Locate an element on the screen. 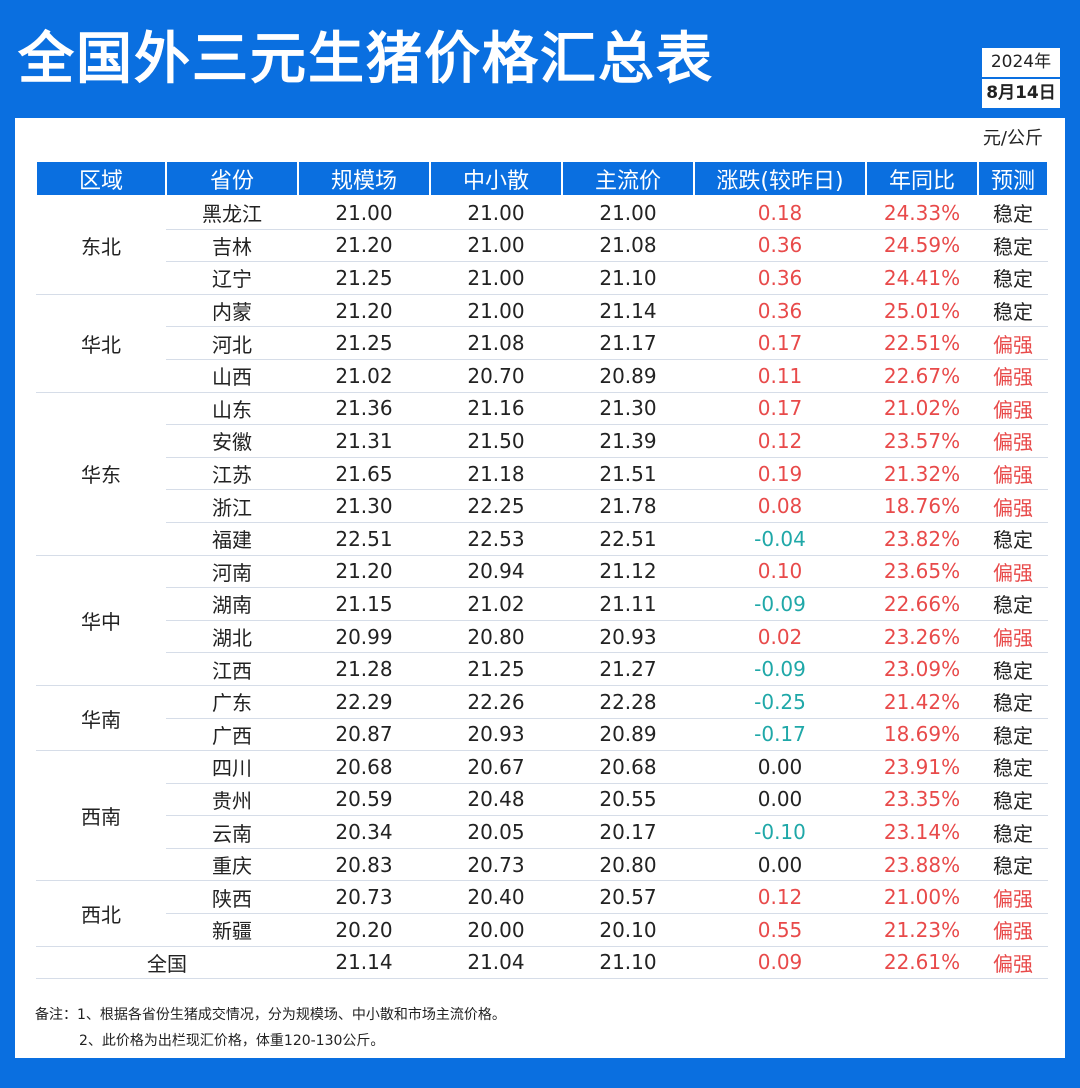  region-cell: 华东 is located at coordinates (101, 474).